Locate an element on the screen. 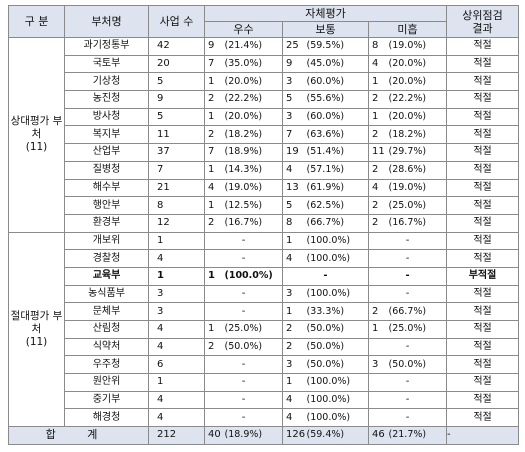 The image size is (525, 452). normal-percent: (63.6%) is located at coordinates (336, 135).